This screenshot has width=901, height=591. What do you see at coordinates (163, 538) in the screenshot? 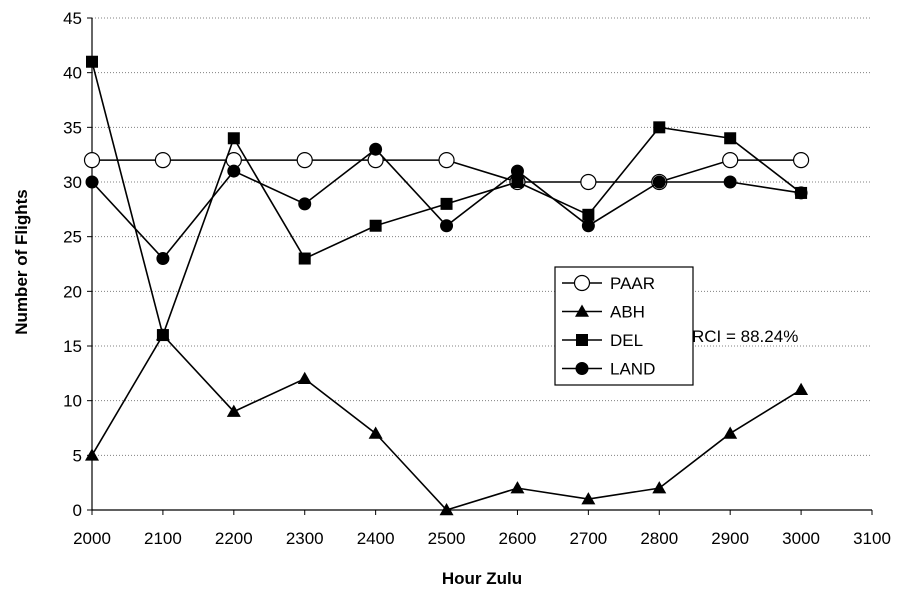
I see `x-tick-label: 2100` at bounding box center [163, 538].